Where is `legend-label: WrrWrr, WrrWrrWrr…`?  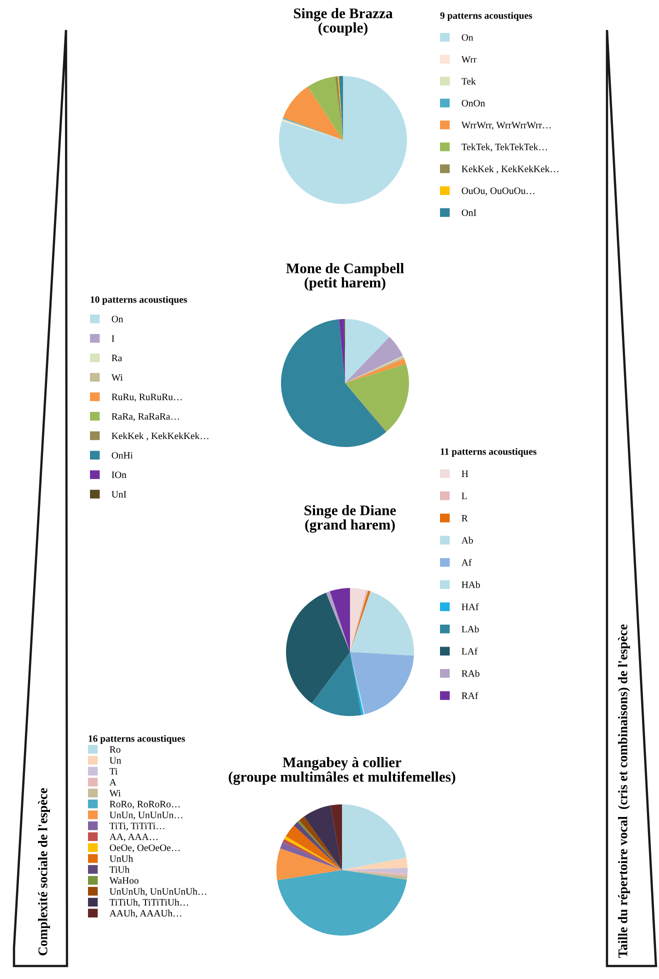 legend-label: WrrWrr, WrrWrrWrr… is located at coordinates (506, 126).